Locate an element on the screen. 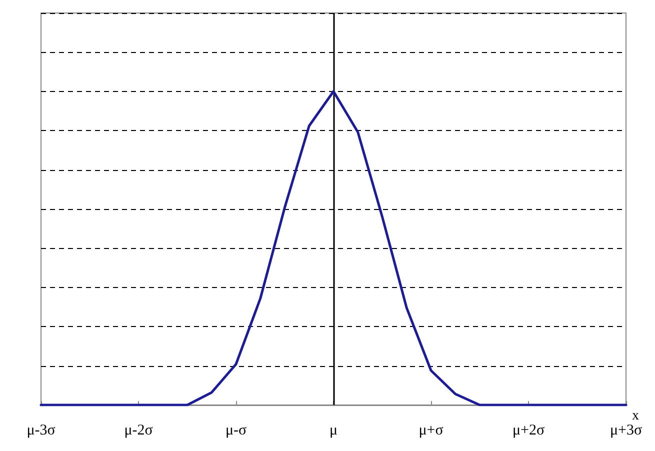 This screenshot has width=655, height=451. x-tick-label: μ is located at coordinates (333, 430).